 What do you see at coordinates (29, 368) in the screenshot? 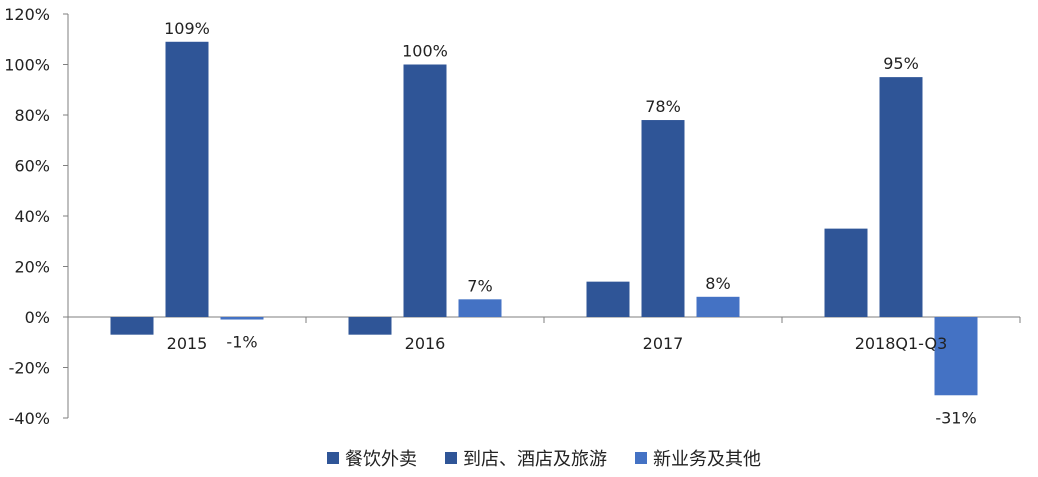
I see `y-tick-label: -20%` at bounding box center [29, 368].